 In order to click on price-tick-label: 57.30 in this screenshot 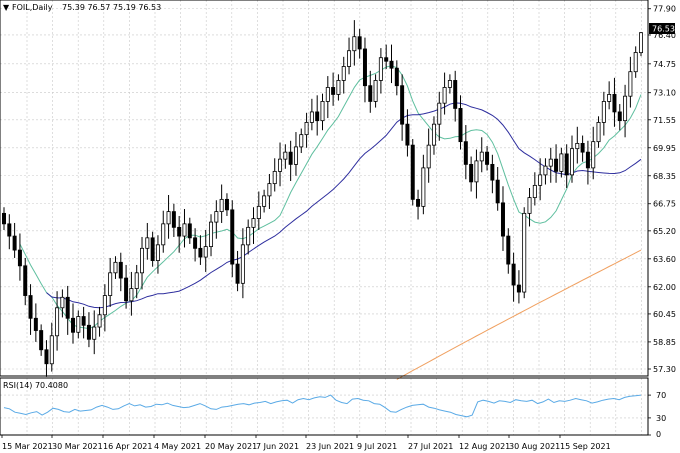, I will do `click(664, 369)`.